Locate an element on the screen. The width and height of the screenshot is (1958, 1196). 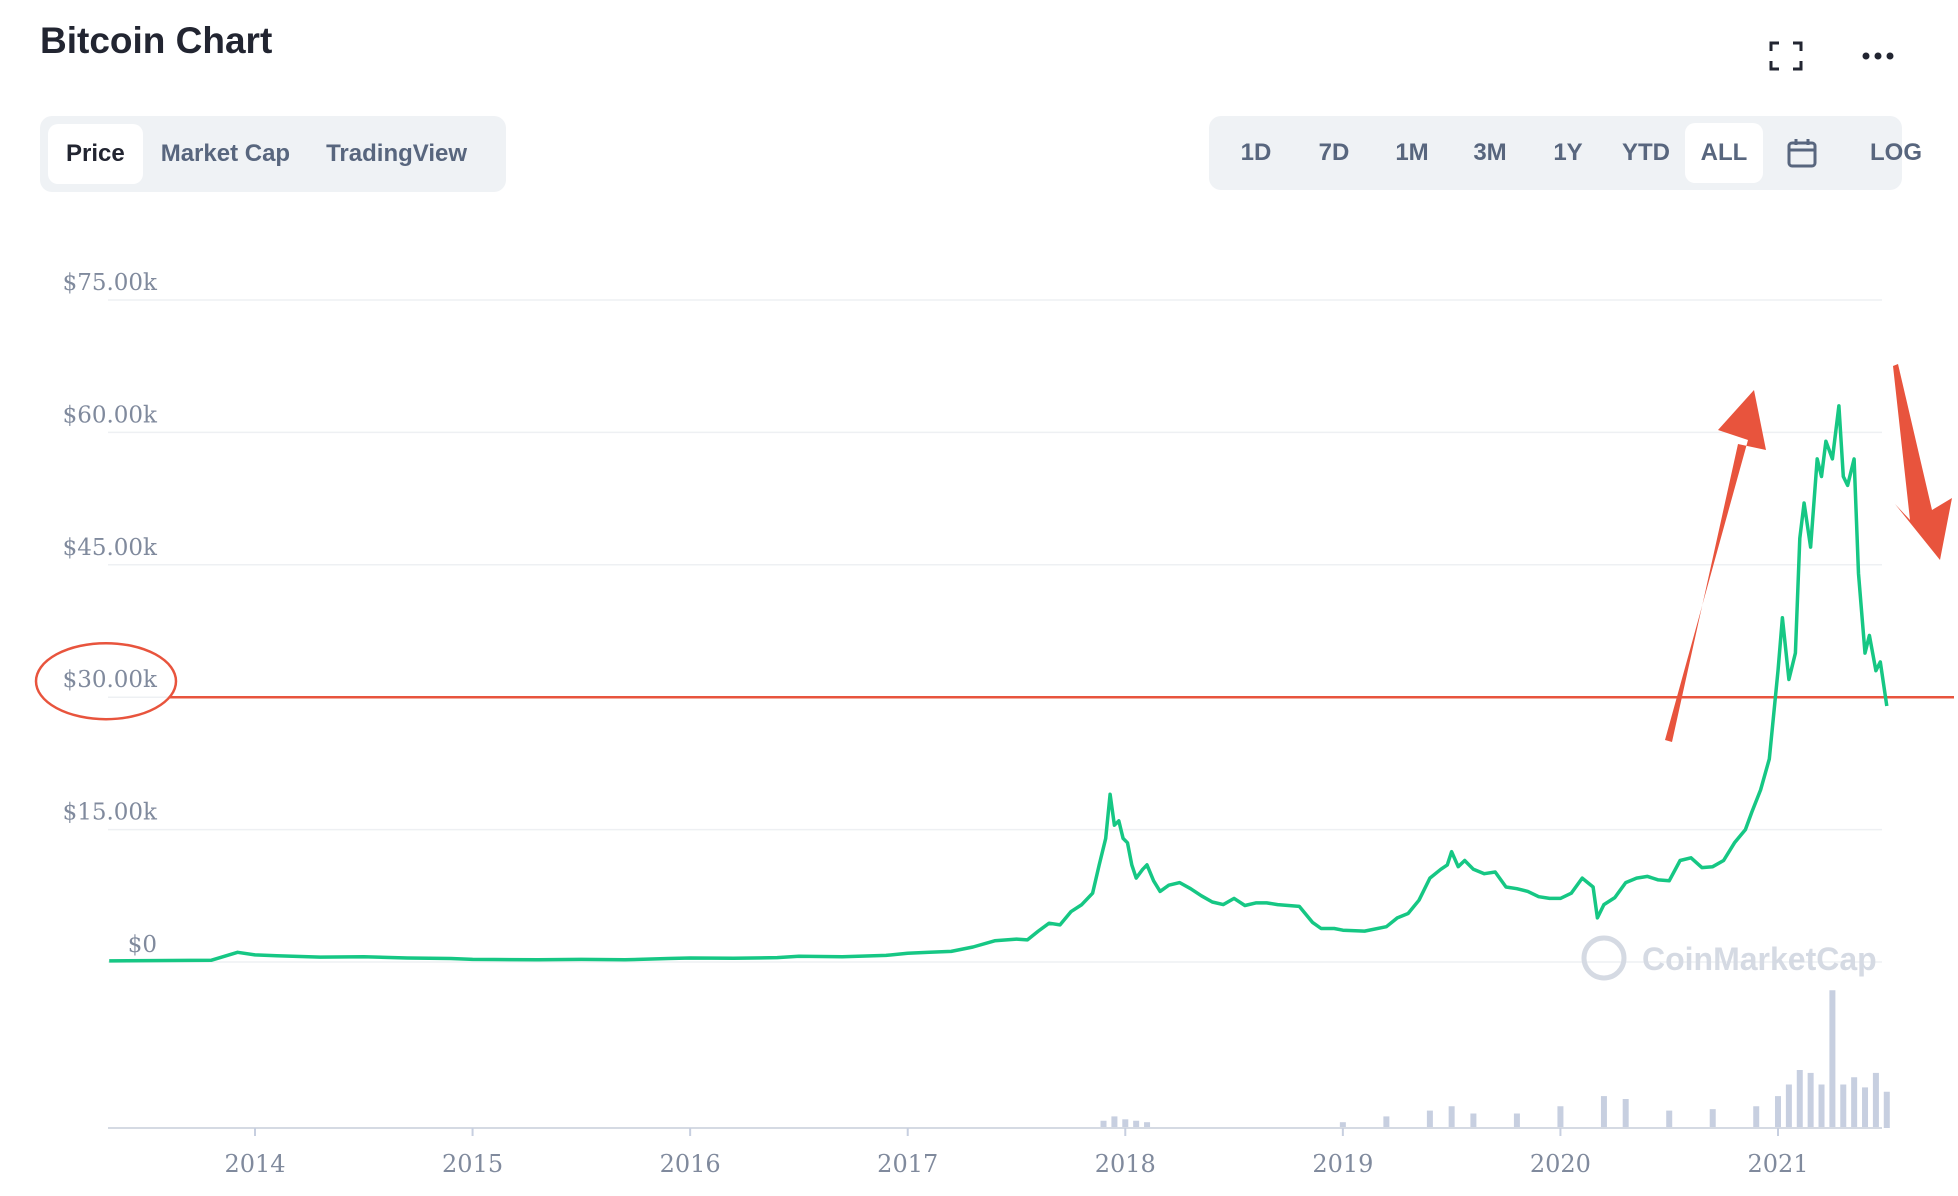
y-tick-label: $15.00k is located at coordinates (110, 813).